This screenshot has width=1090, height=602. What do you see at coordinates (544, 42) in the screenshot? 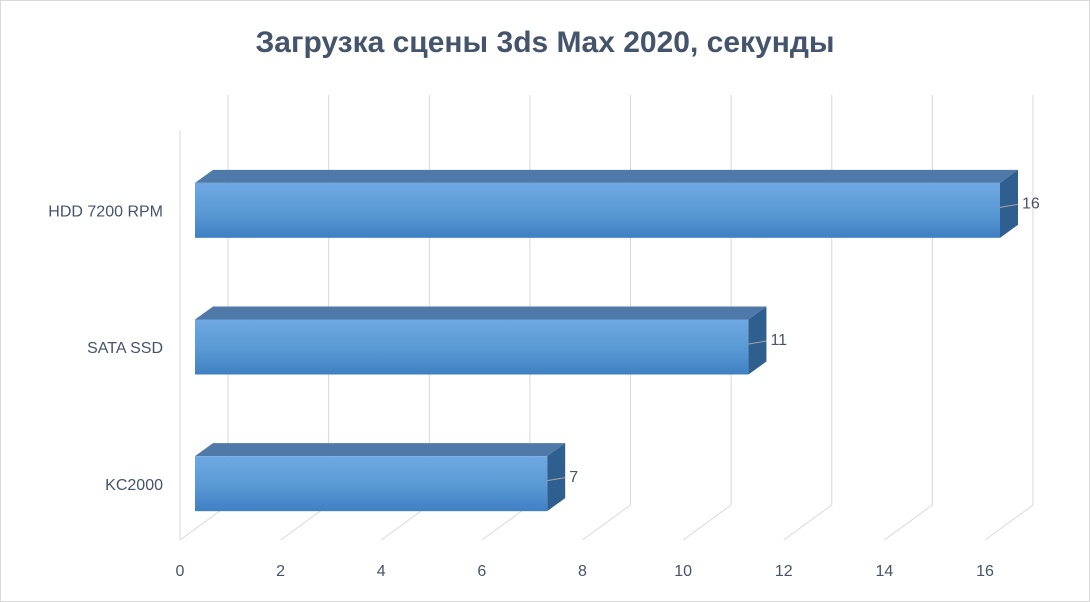
I see `chart-title: Загрузка сцены 3ds Max 2020, секунды` at bounding box center [544, 42].